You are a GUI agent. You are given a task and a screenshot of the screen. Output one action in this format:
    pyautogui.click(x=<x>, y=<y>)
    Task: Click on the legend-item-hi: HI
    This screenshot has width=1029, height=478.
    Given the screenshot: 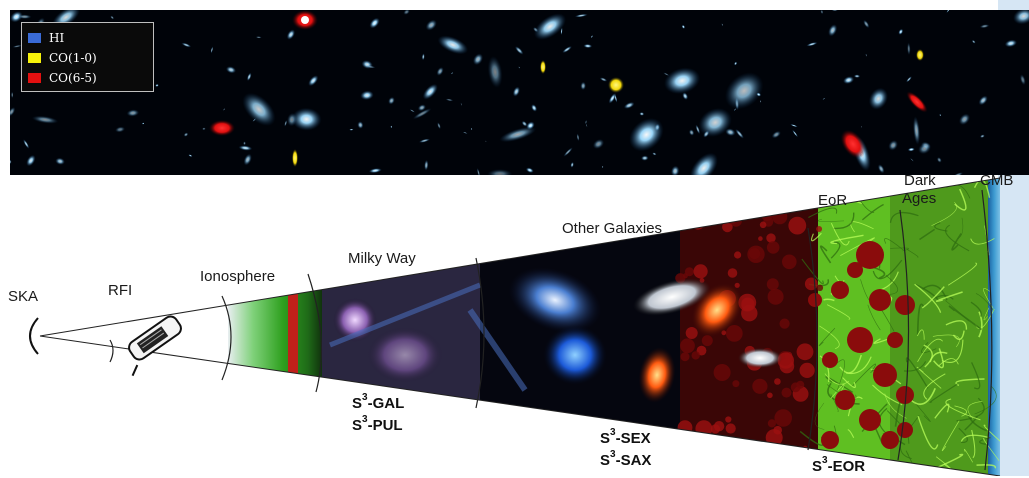 What is the action you would take?
    pyautogui.click(x=87, y=38)
    